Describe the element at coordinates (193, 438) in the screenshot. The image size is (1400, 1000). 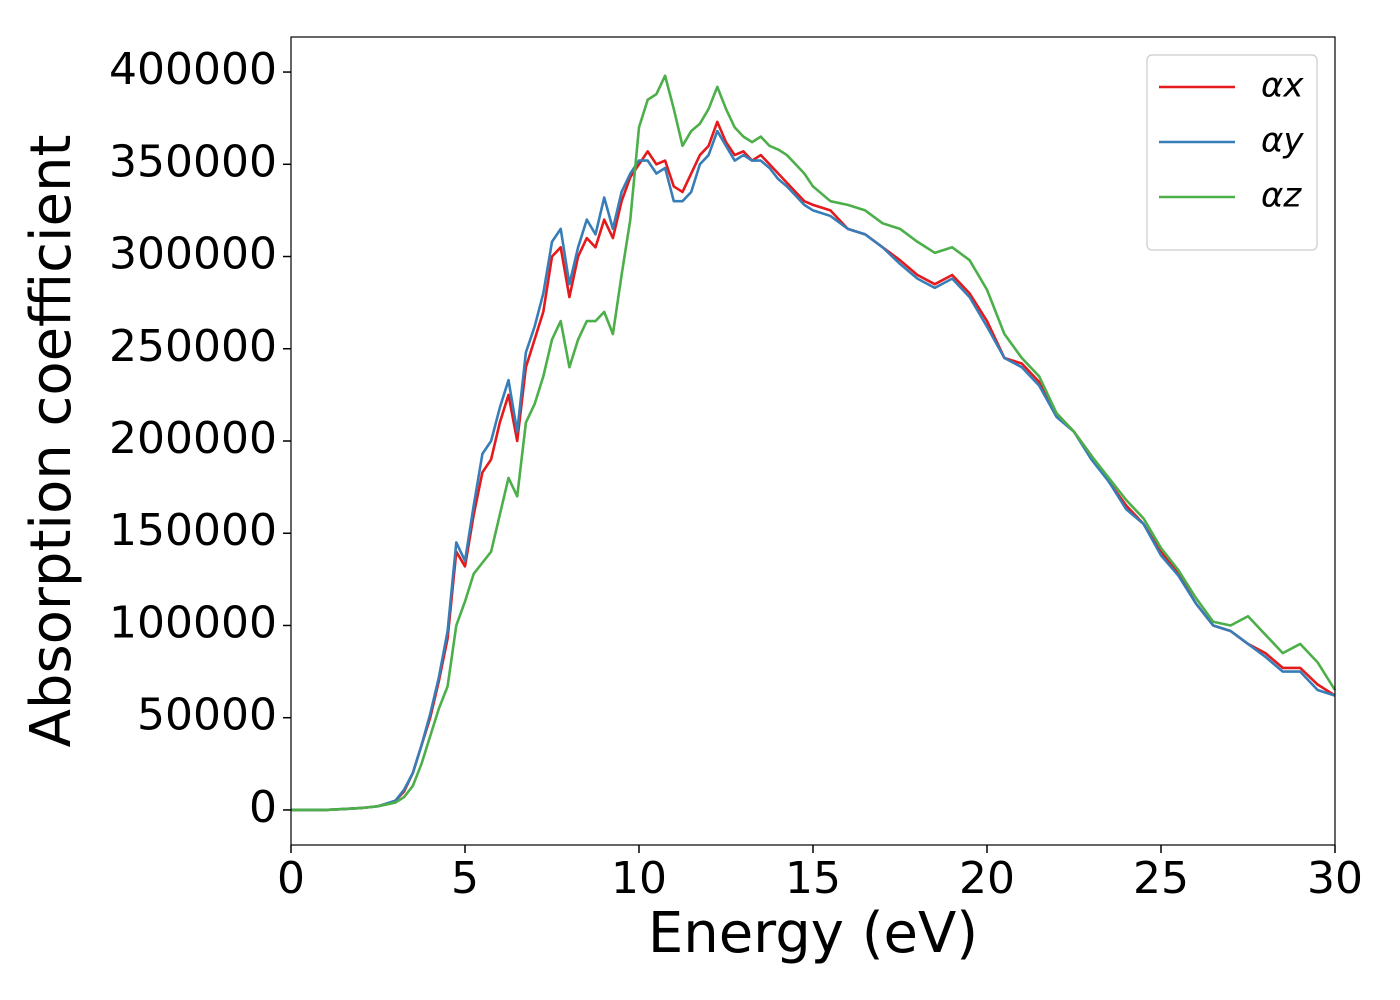
I see `y-tick-label: 200000` at that location.